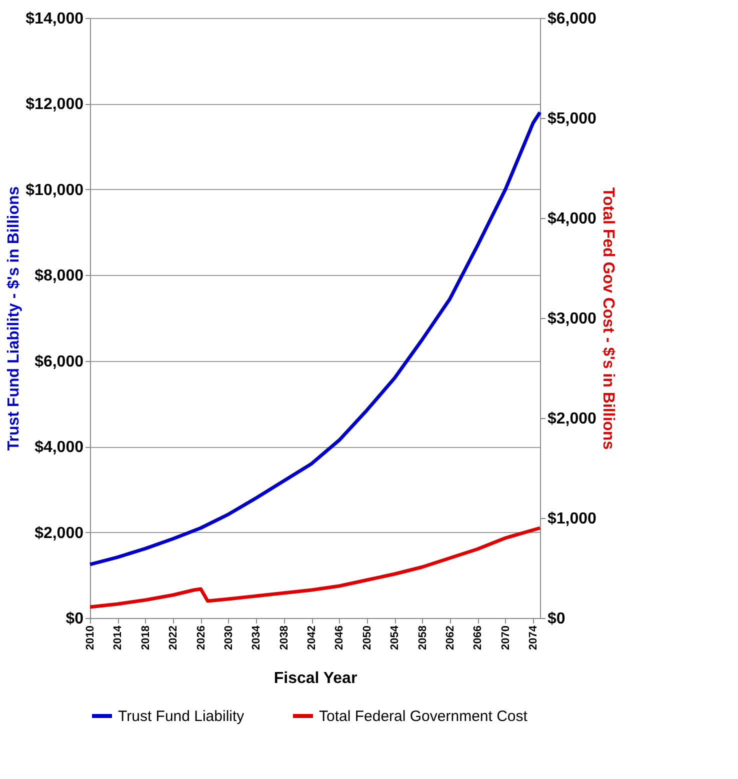 This screenshot has width=738, height=779. Describe the element at coordinates (506, 638) in the screenshot. I see `x-tick-label: 2070` at that location.